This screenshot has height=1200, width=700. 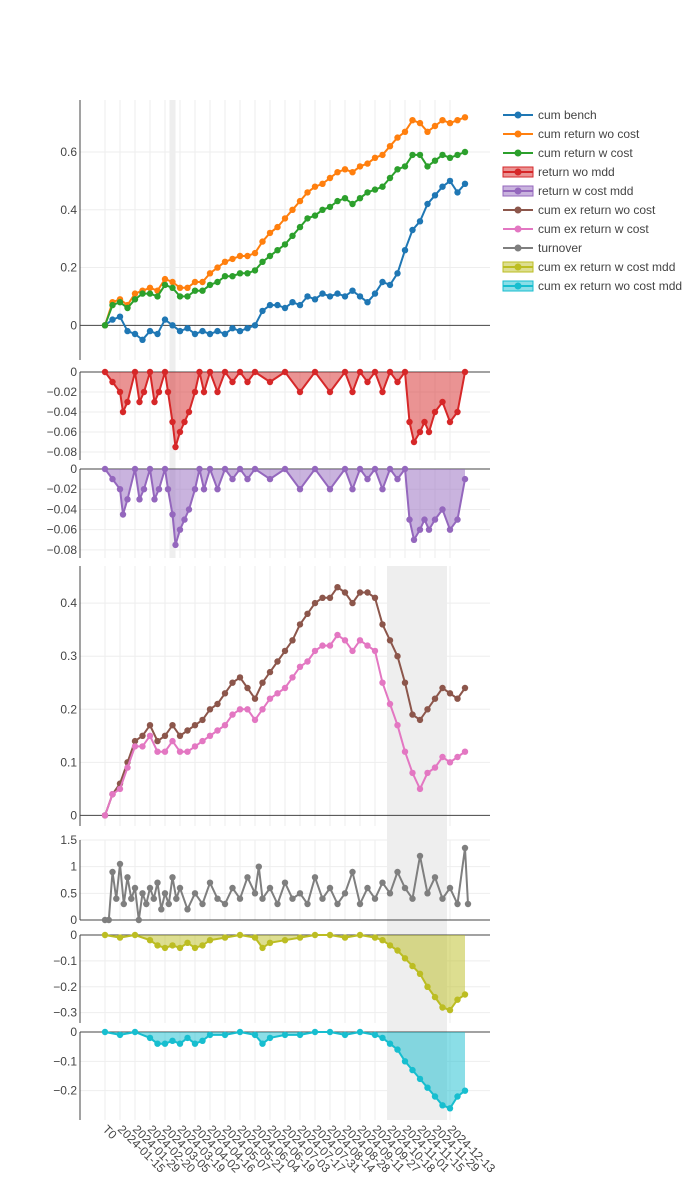 I want to click on legend-item-return-w-cost-mdd: return w cost mdd, so click(x=567, y=191).